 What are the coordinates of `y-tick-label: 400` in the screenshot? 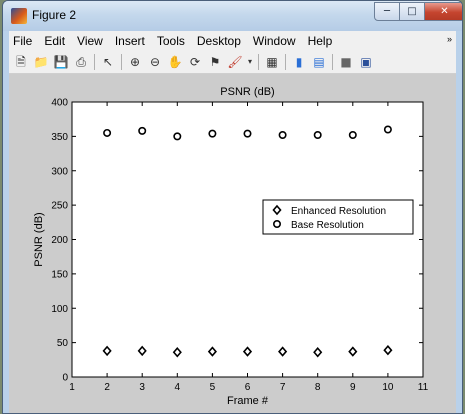 It's located at (59, 103).